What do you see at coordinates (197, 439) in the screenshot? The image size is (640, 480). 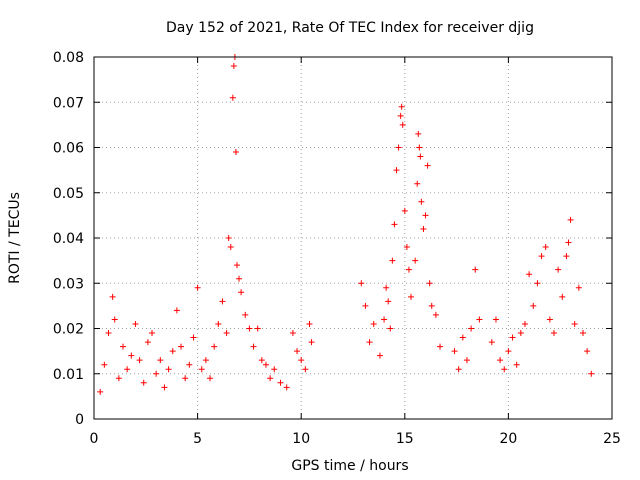 I see `x-tick-label: 5` at bounding box center [197, 439].